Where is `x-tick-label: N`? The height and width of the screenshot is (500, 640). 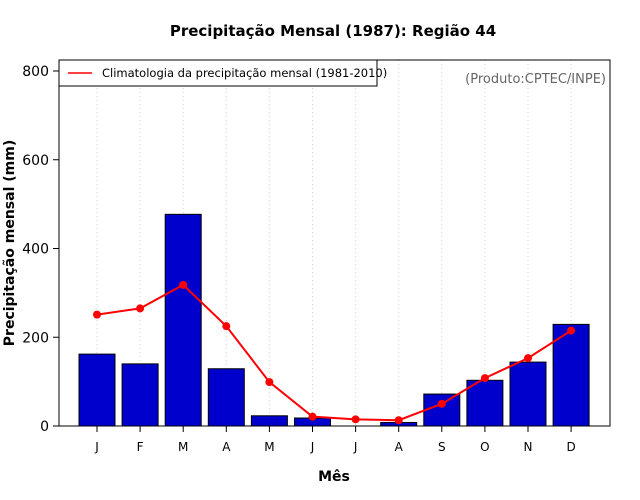
x-tick-label: N is located at coordinates (528, 447).